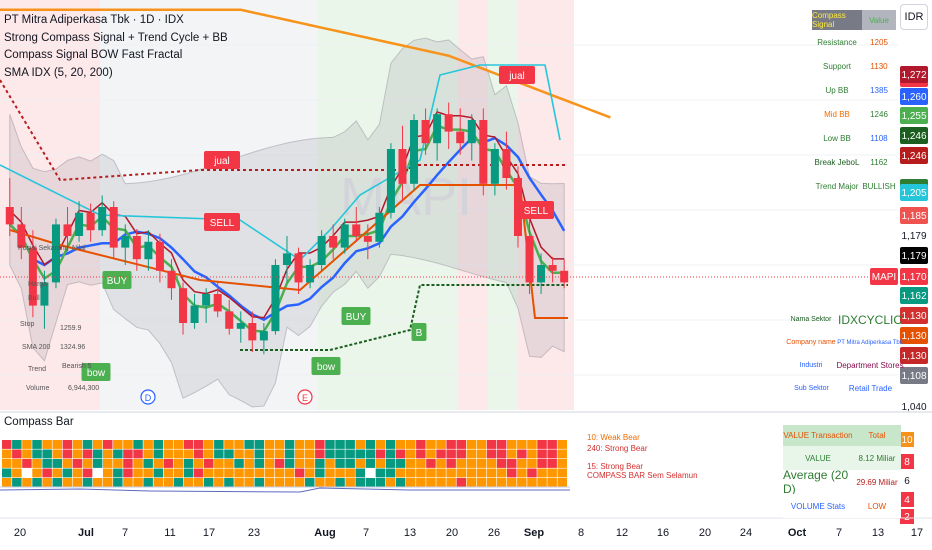 The height and width of the screenshot is (550, 932). I want to click on value-row-label: Average (20 D), so click(818, 482).